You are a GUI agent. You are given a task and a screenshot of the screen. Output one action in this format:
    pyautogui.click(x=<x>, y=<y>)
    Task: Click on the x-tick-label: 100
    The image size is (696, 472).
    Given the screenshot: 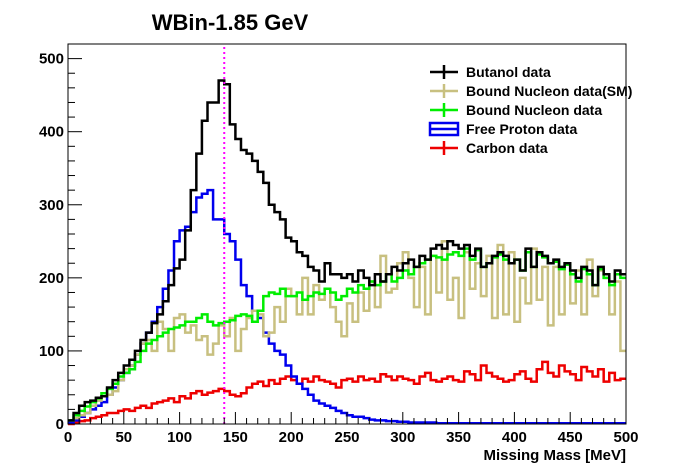 What is the action you would take?
    pyautogui.click(x=179, y=437)
    